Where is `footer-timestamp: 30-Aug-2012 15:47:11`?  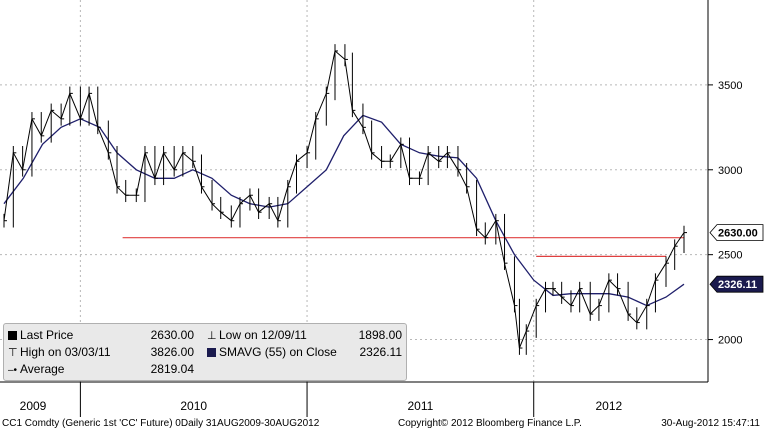 footer-timestamp: 30-Aug-2012 15:47:11 is located at coordinates (710, 423).